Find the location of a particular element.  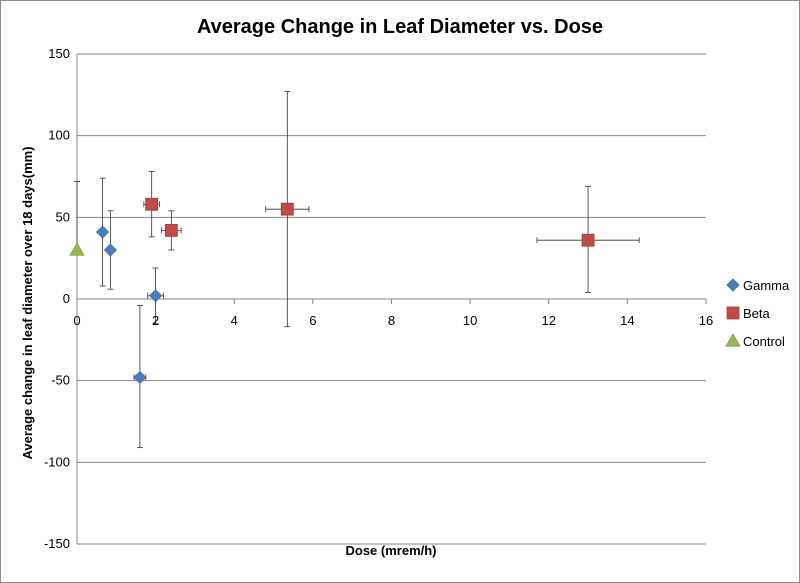

x-tick-label: 0 is located at coordinates (76, 320).